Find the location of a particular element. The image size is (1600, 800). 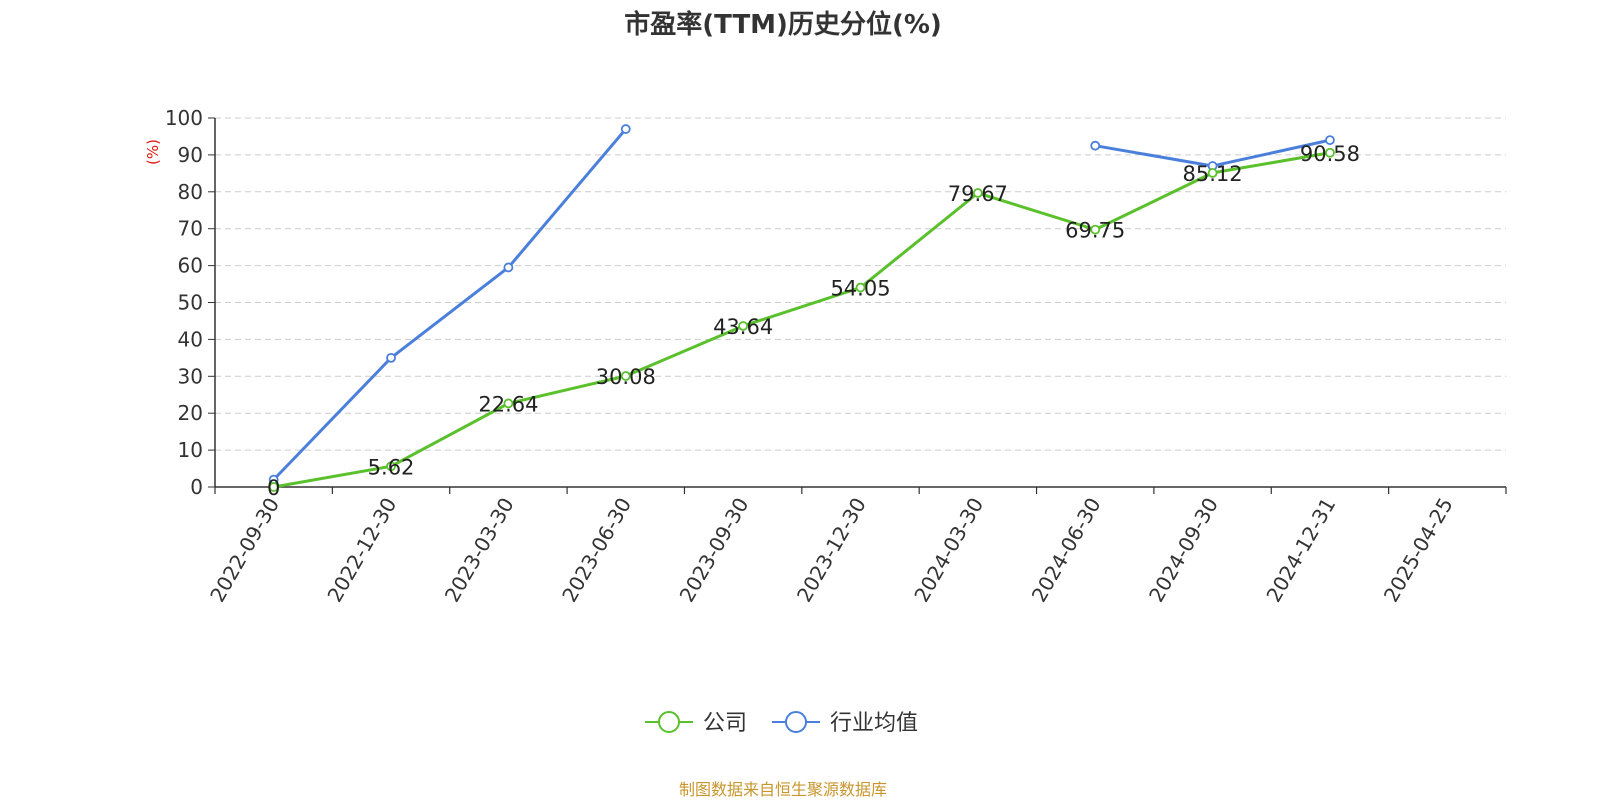

y-tick-label: 80 is located at coordinates (190, 192).